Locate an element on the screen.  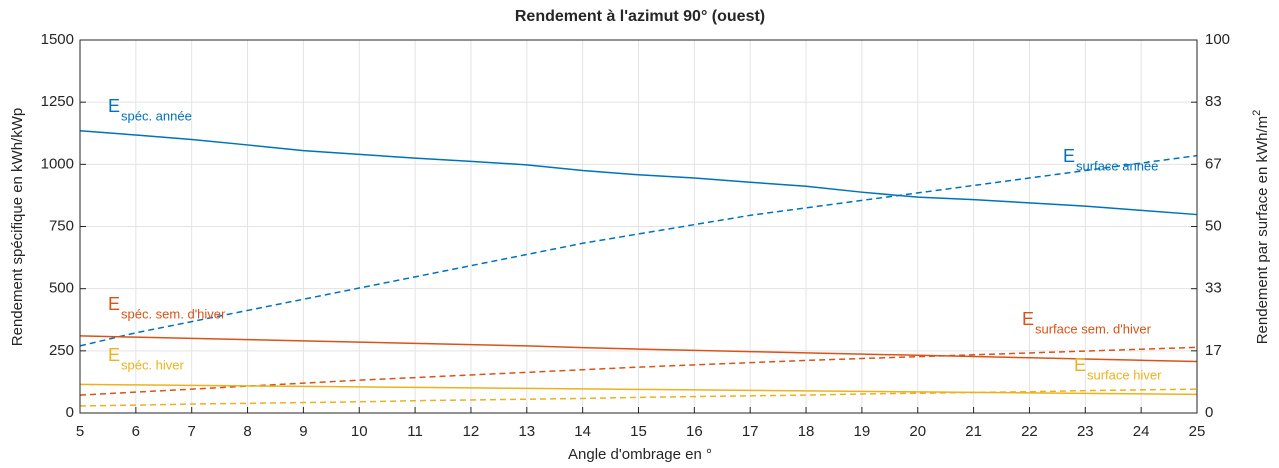
x-tick-label: 16 is located at coordinates (694, 431).